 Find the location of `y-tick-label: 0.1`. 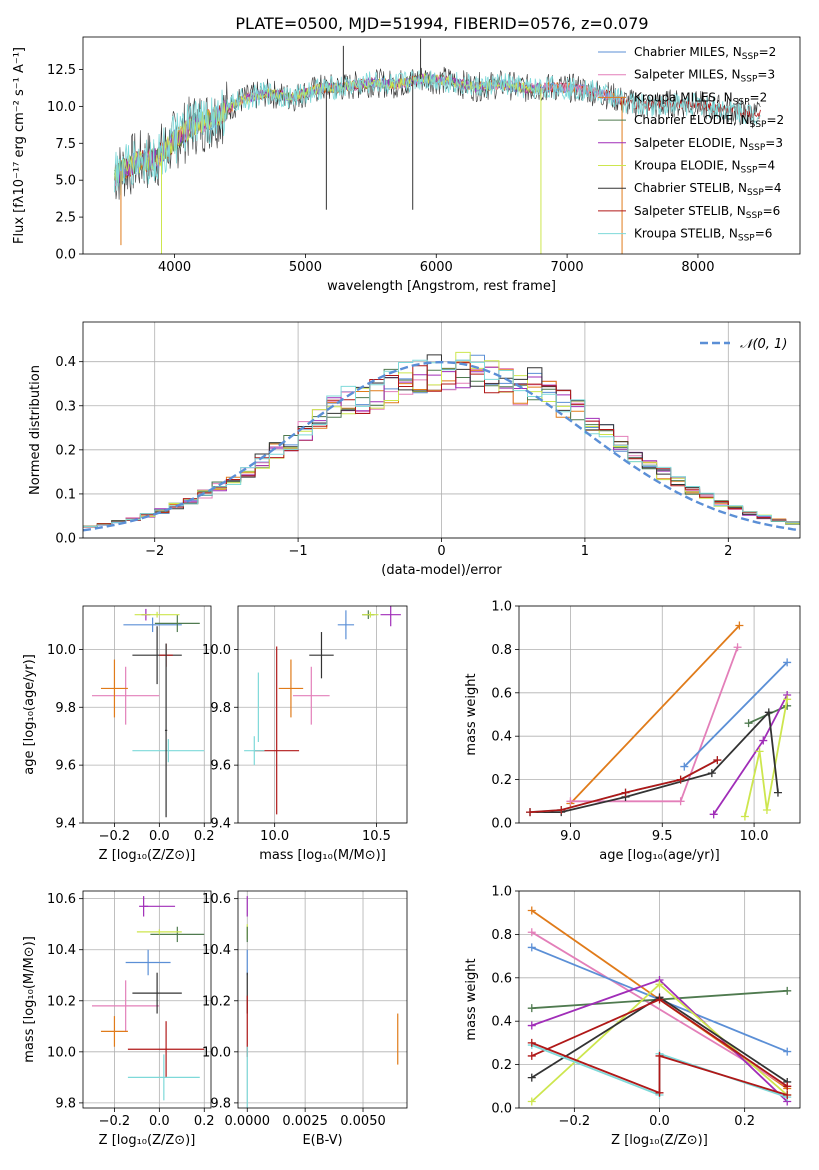

y-tick-label: 0.1 is located at coordinates (65, 494).